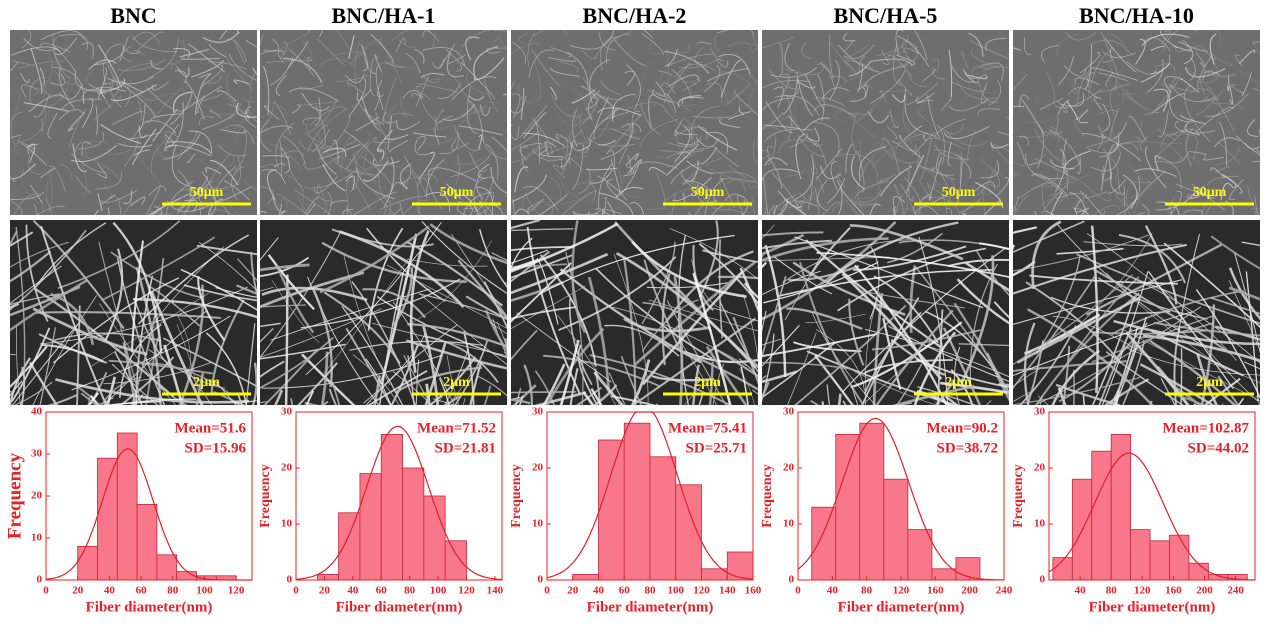 The height and width of the screenshot is (627, 1268). I want to click on x-tick-label: 40, so click(1081, 591).